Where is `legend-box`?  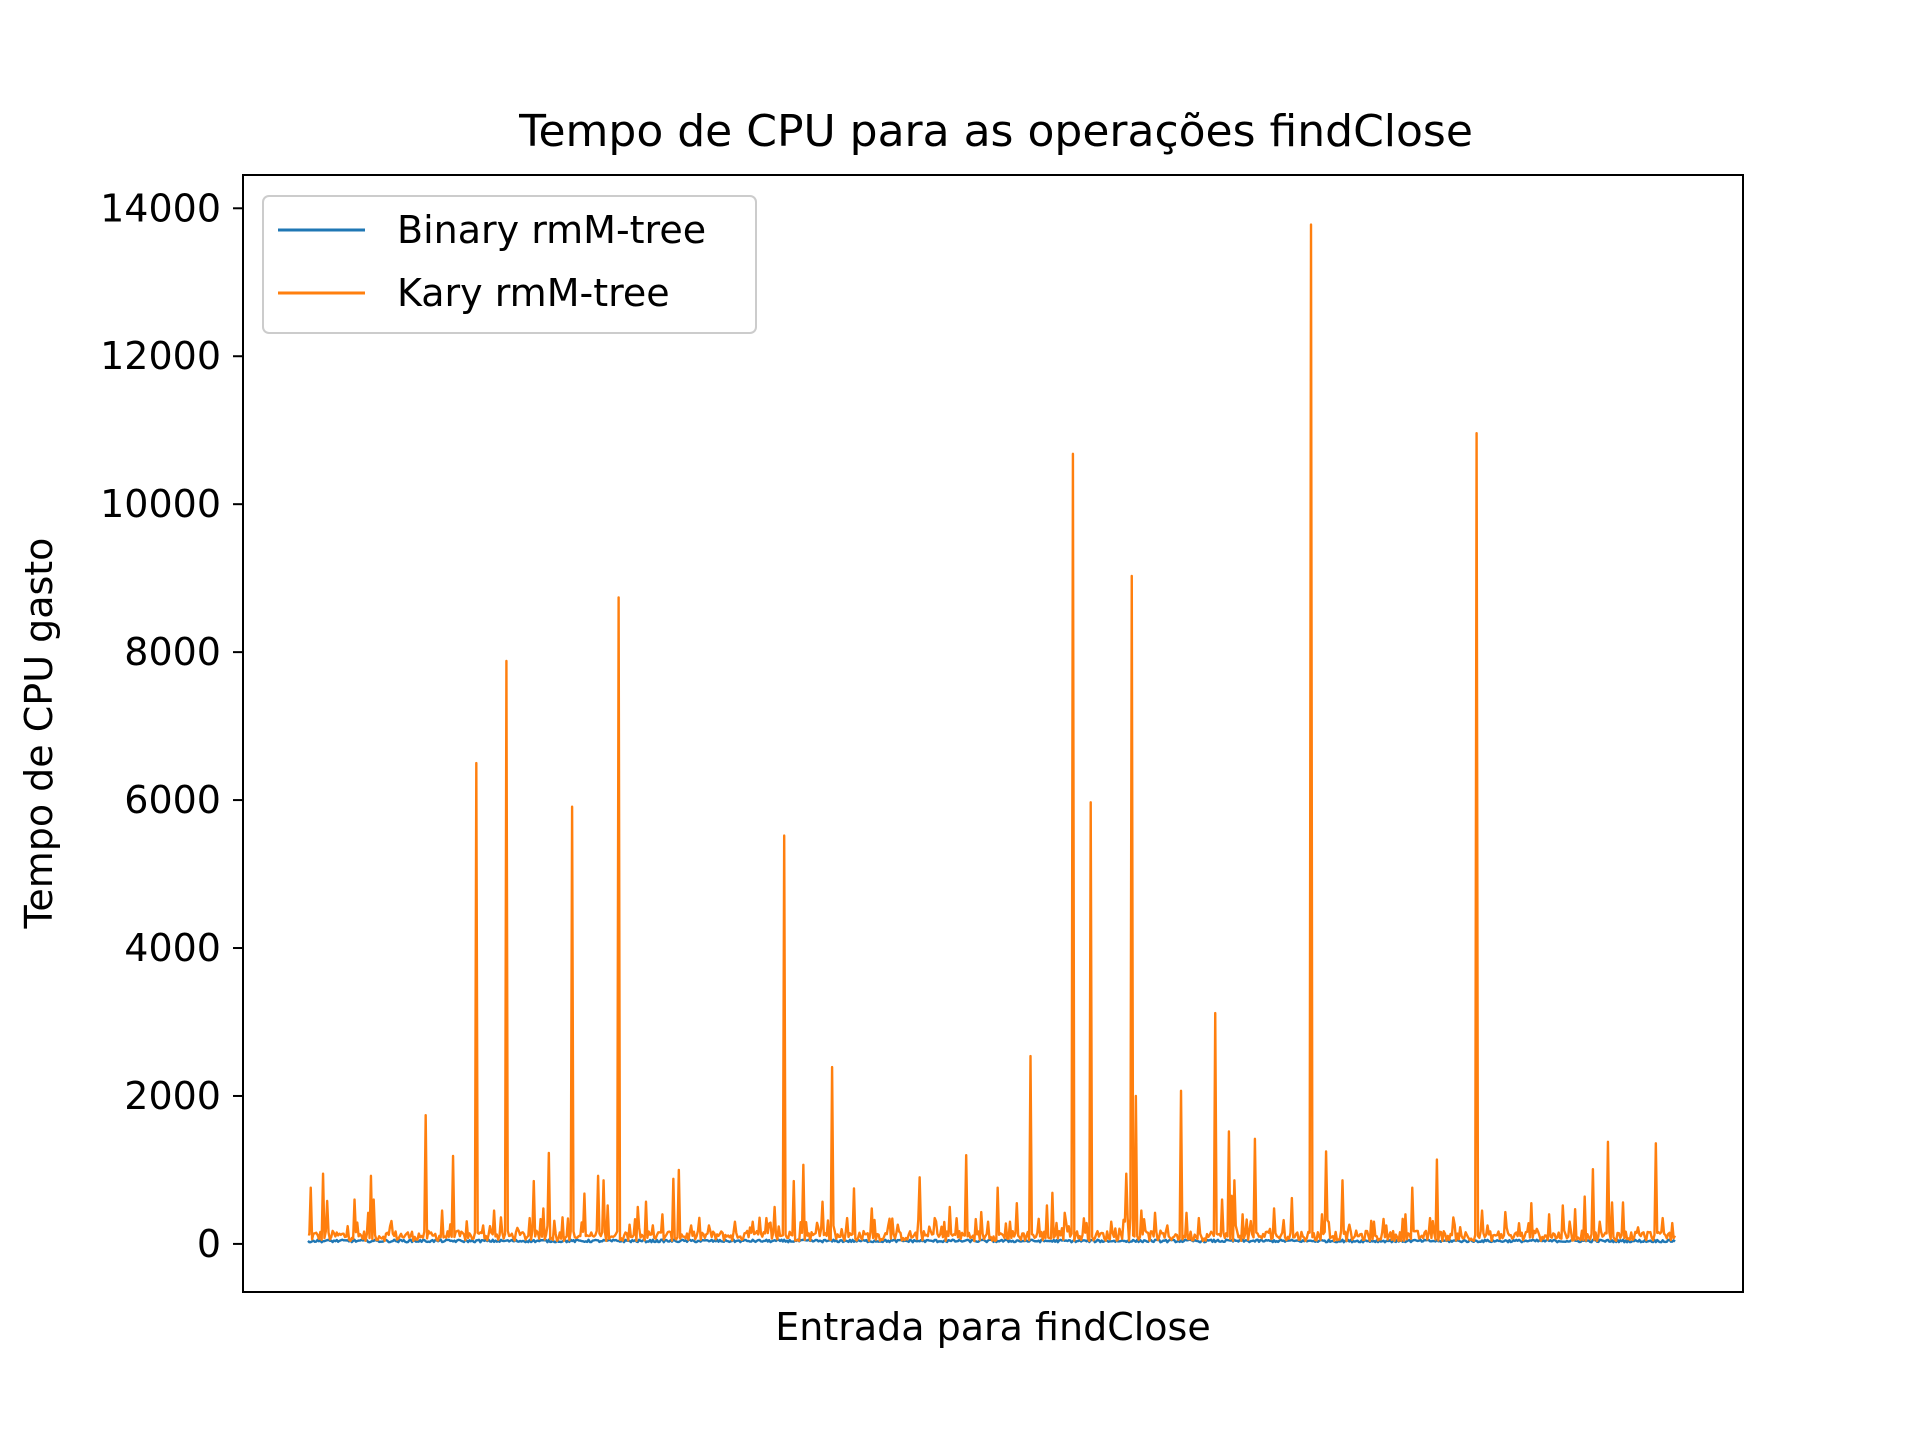
legend-box is located at coordinates (509, 264).